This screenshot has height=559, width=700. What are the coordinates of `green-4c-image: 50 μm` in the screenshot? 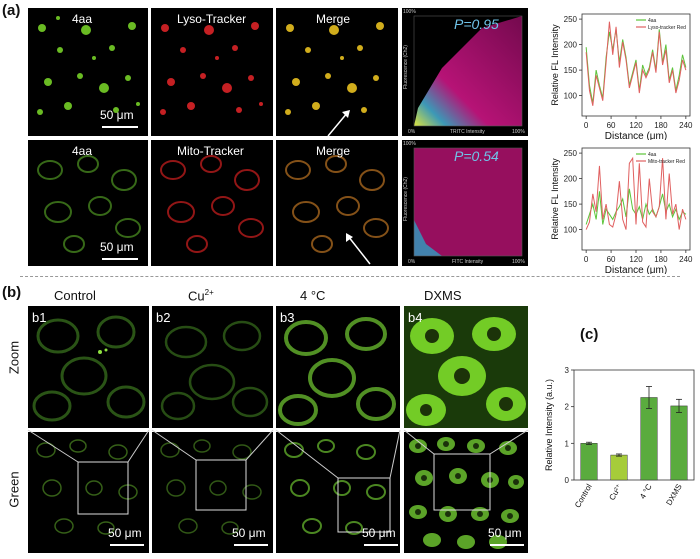 It's located at (338, 492).